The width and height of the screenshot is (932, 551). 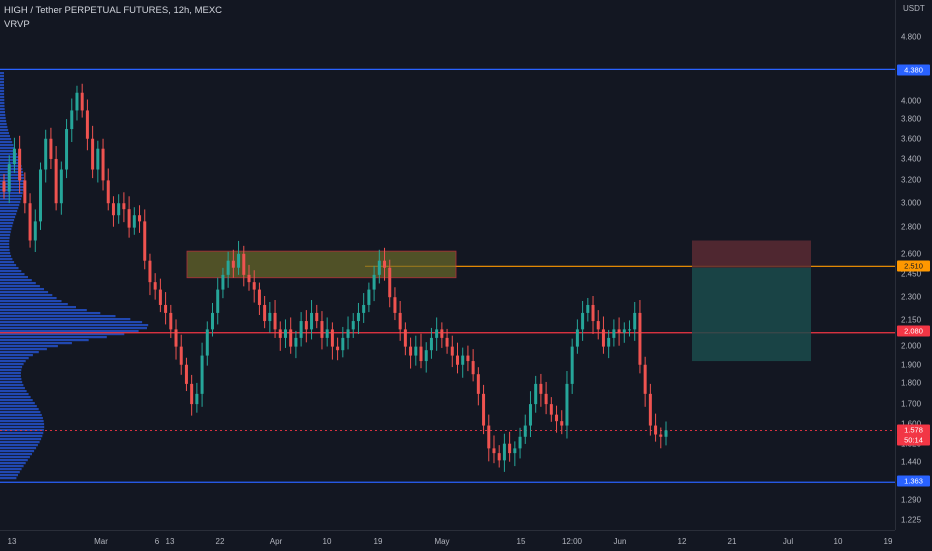 I want to click on time-scale, so click(x=447, y=540).